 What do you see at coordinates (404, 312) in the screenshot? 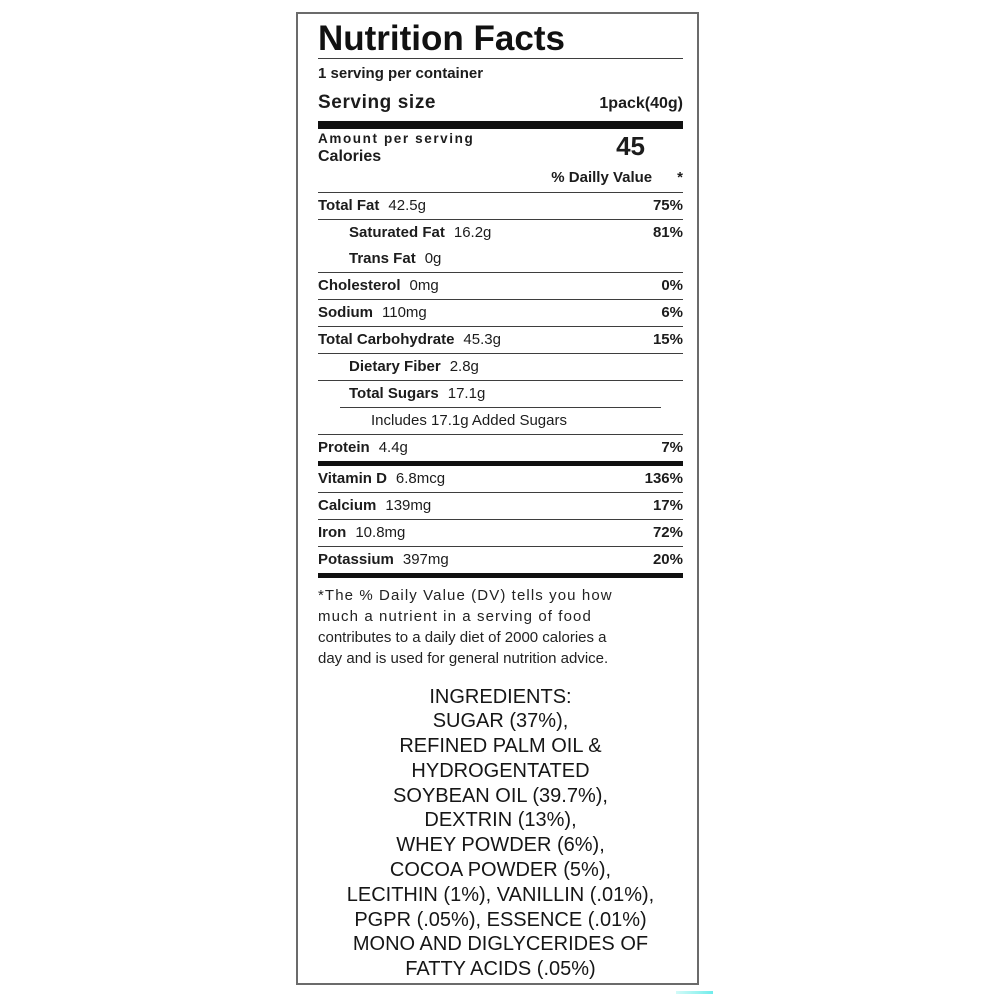
I see `nutrient-amount: 110mg` at bounding box center [404, 312].